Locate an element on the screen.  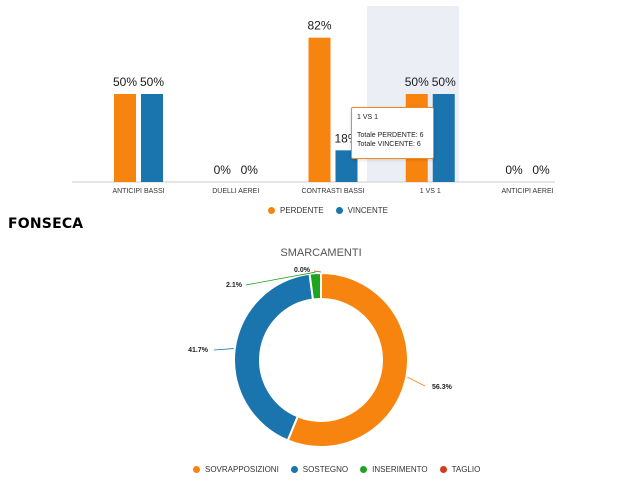
legend-dot-taglio is located at coordinates (443, 469).